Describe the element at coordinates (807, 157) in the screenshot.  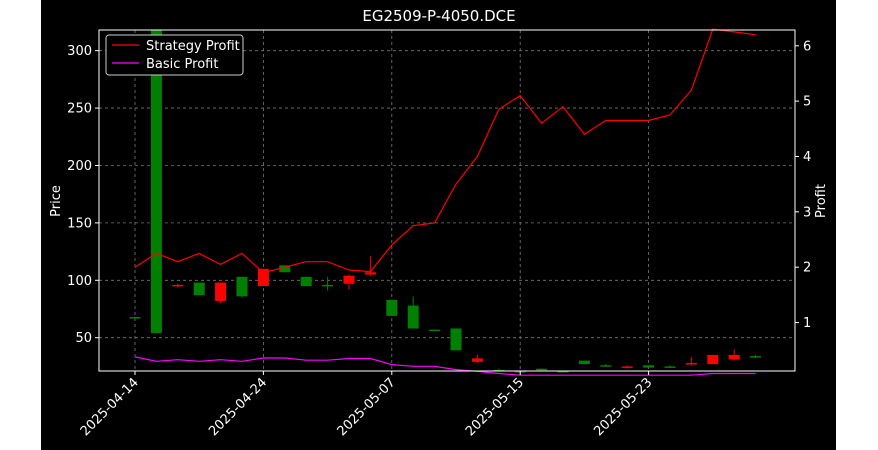
I see `right-tick-label: 4` at that location.